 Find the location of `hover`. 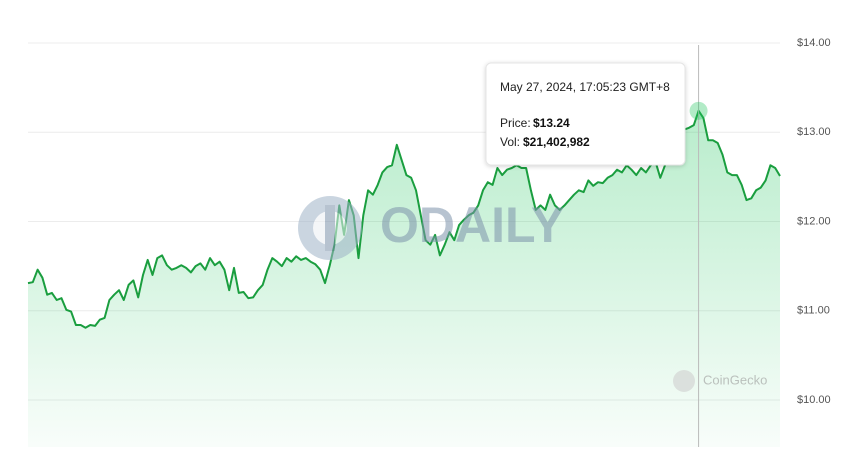

hover is located at coordinates (698, 246).